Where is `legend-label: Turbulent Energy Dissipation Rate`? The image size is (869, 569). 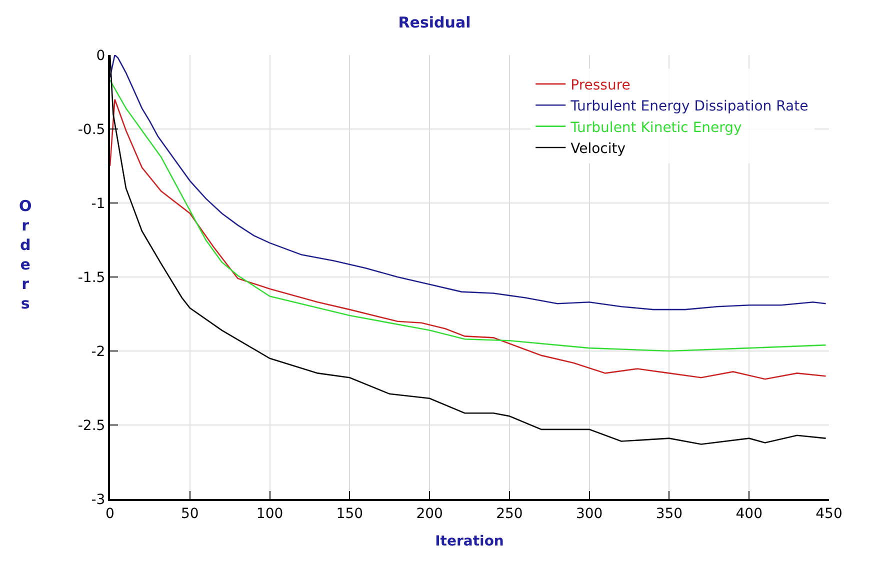 legend-label: Turbulent Energy Dissipation Rate is located at coordinates (689, 106).